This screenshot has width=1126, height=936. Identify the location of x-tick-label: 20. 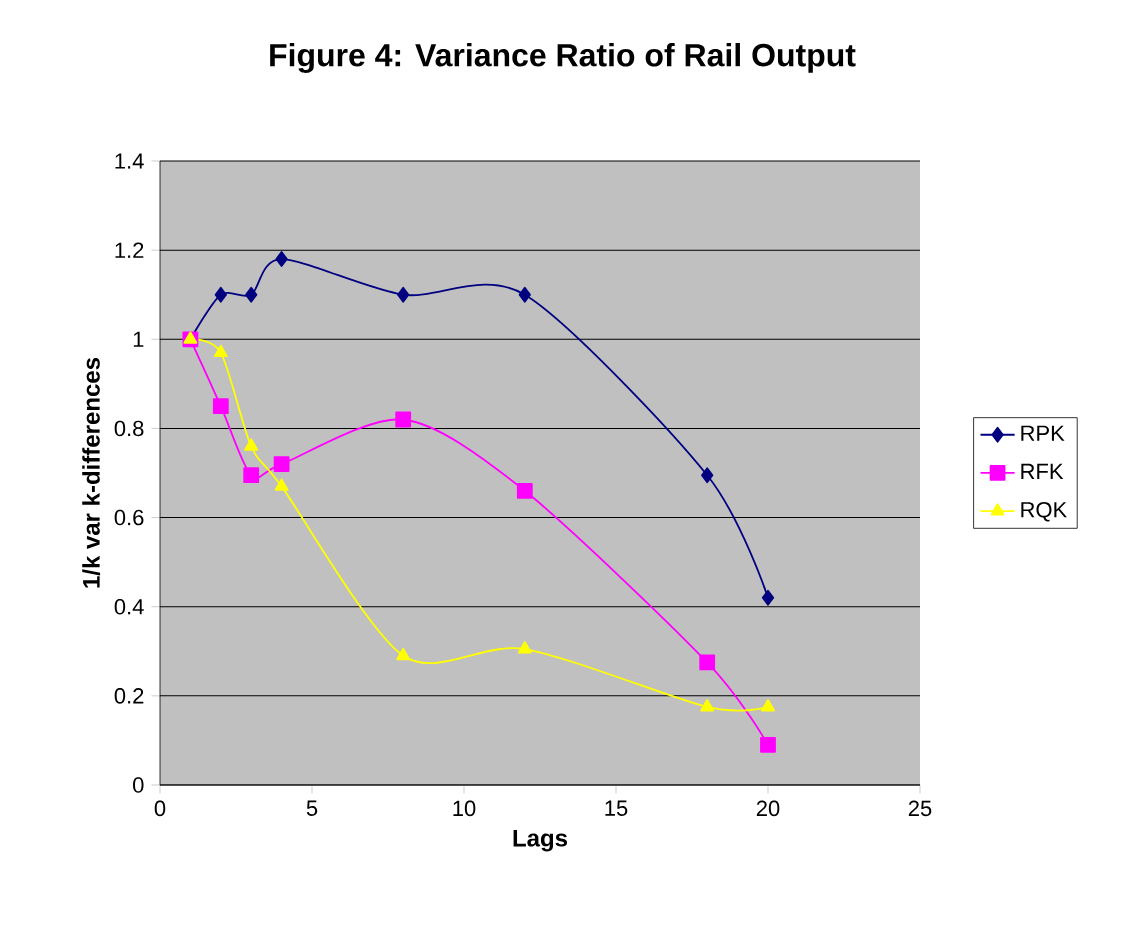
(768, 808).